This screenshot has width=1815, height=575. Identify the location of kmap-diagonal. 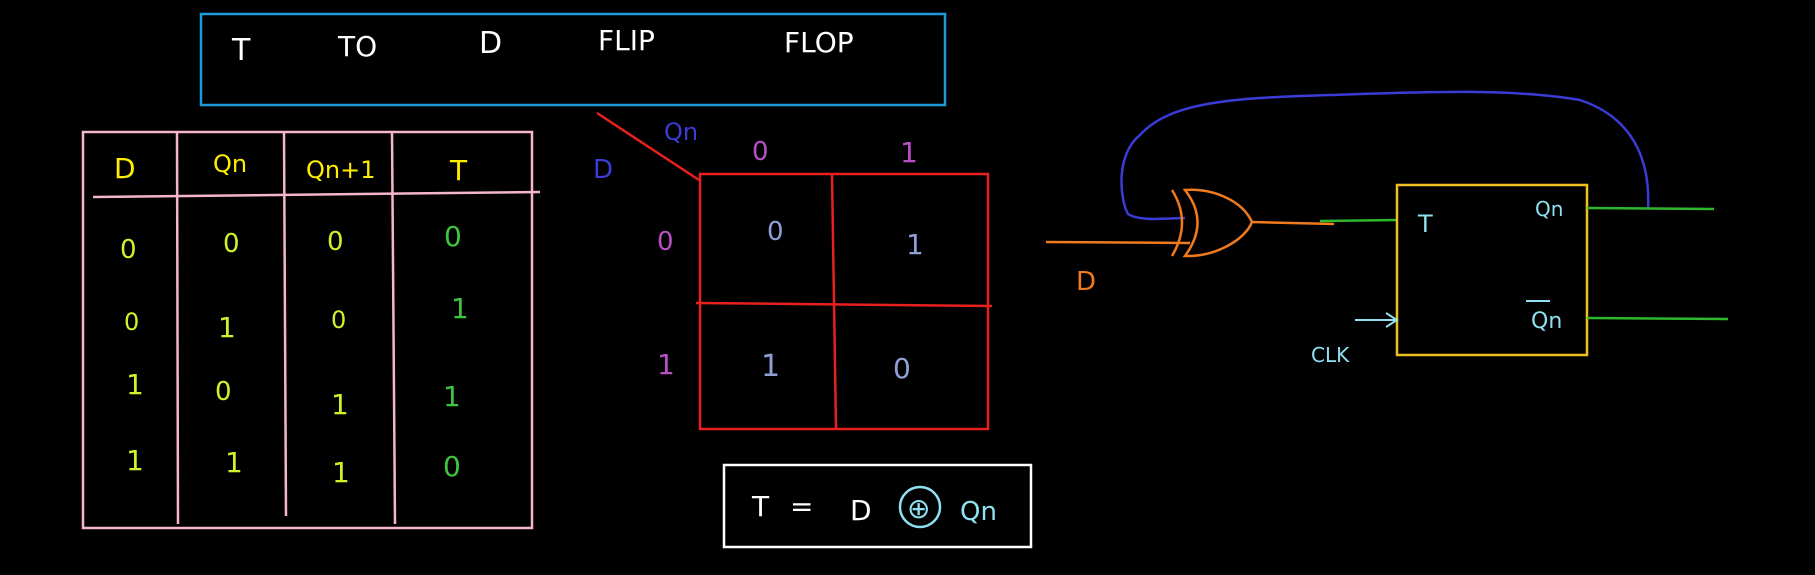
(648, 146).